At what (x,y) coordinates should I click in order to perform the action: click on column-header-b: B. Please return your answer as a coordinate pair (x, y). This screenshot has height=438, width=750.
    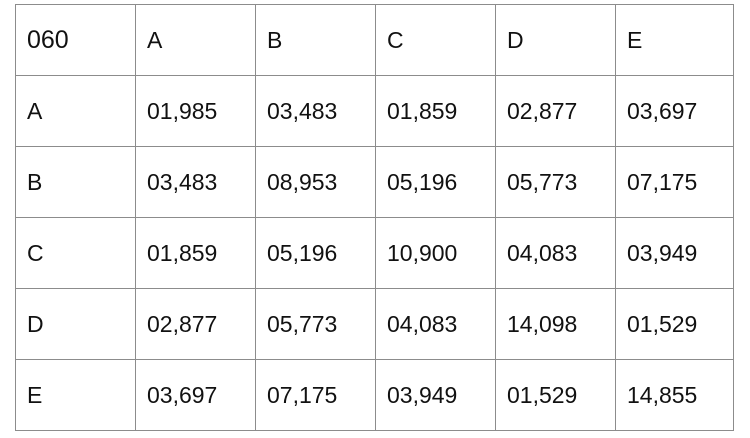
    Looking at the image, I should click on (315, 40).